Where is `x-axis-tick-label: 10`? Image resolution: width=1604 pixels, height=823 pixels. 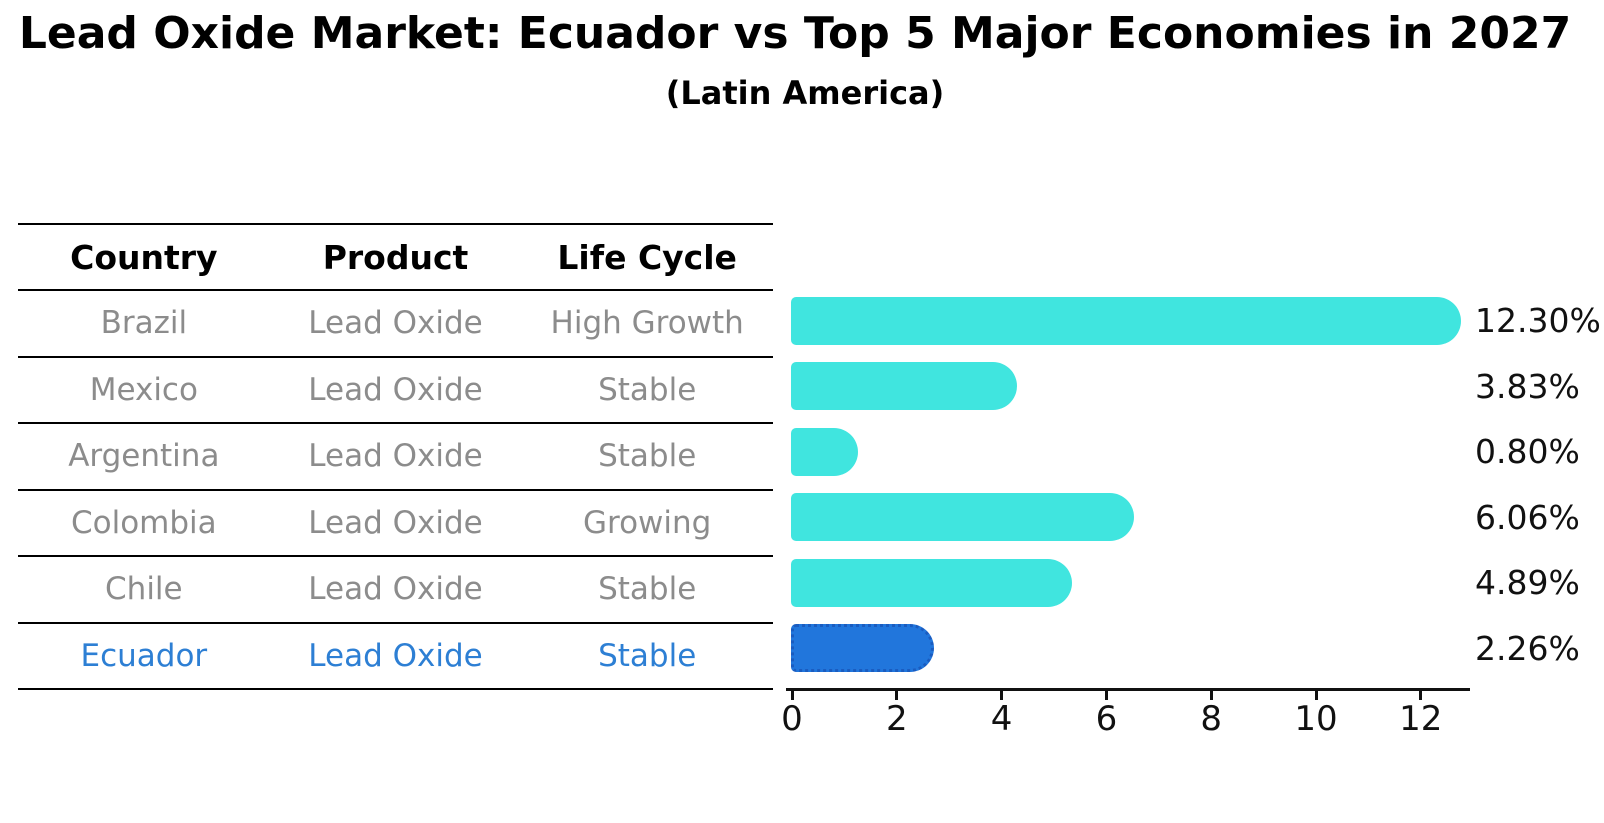 x-axis-tick-label: 10 is located at coordinates (1316, 719).